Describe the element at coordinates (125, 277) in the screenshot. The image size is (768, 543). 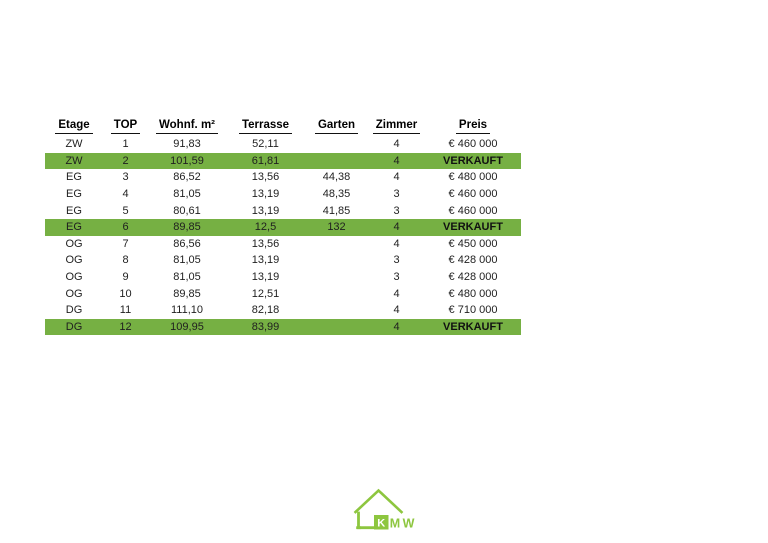
I see `cell-top: 9` at that location.